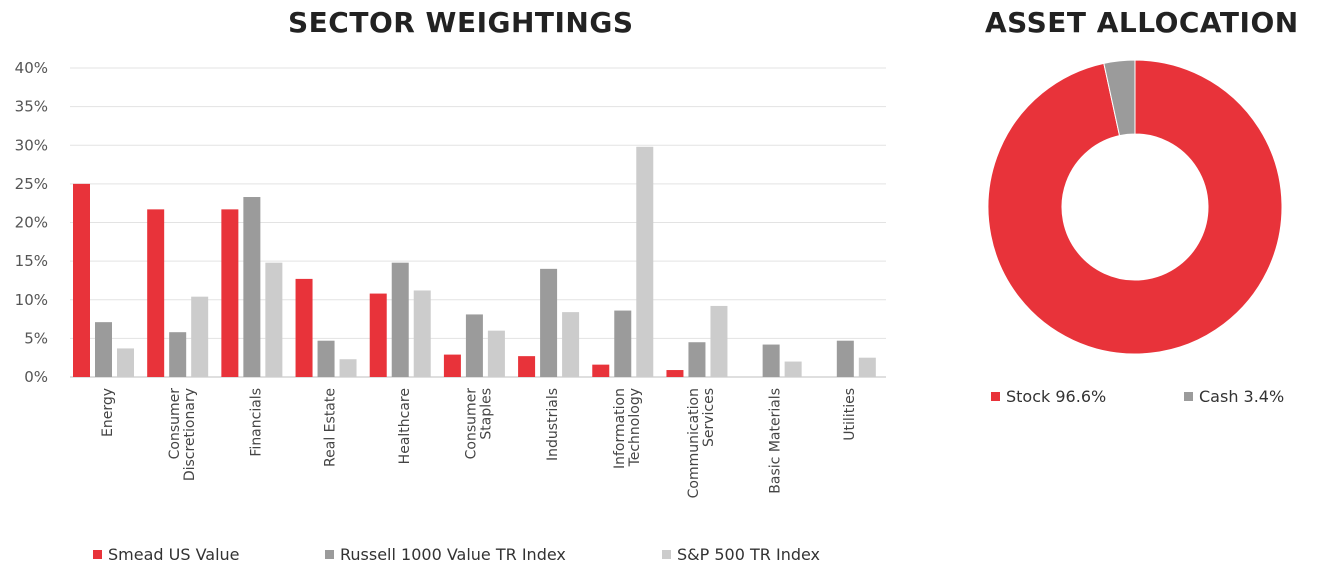 This screenshot has height=573, width=1325. I want to click on asset-allocation-title: ASSET ALLOCATION, so click(1142, 22).